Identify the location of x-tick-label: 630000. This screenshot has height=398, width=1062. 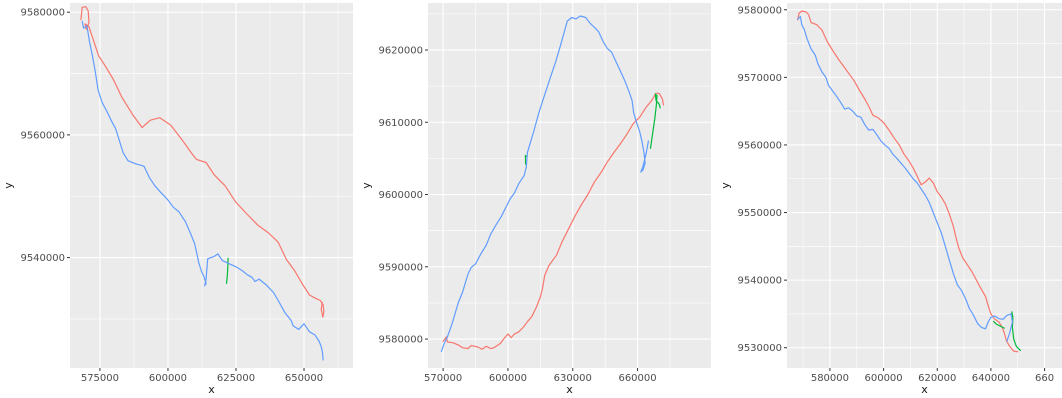
(573, 378).